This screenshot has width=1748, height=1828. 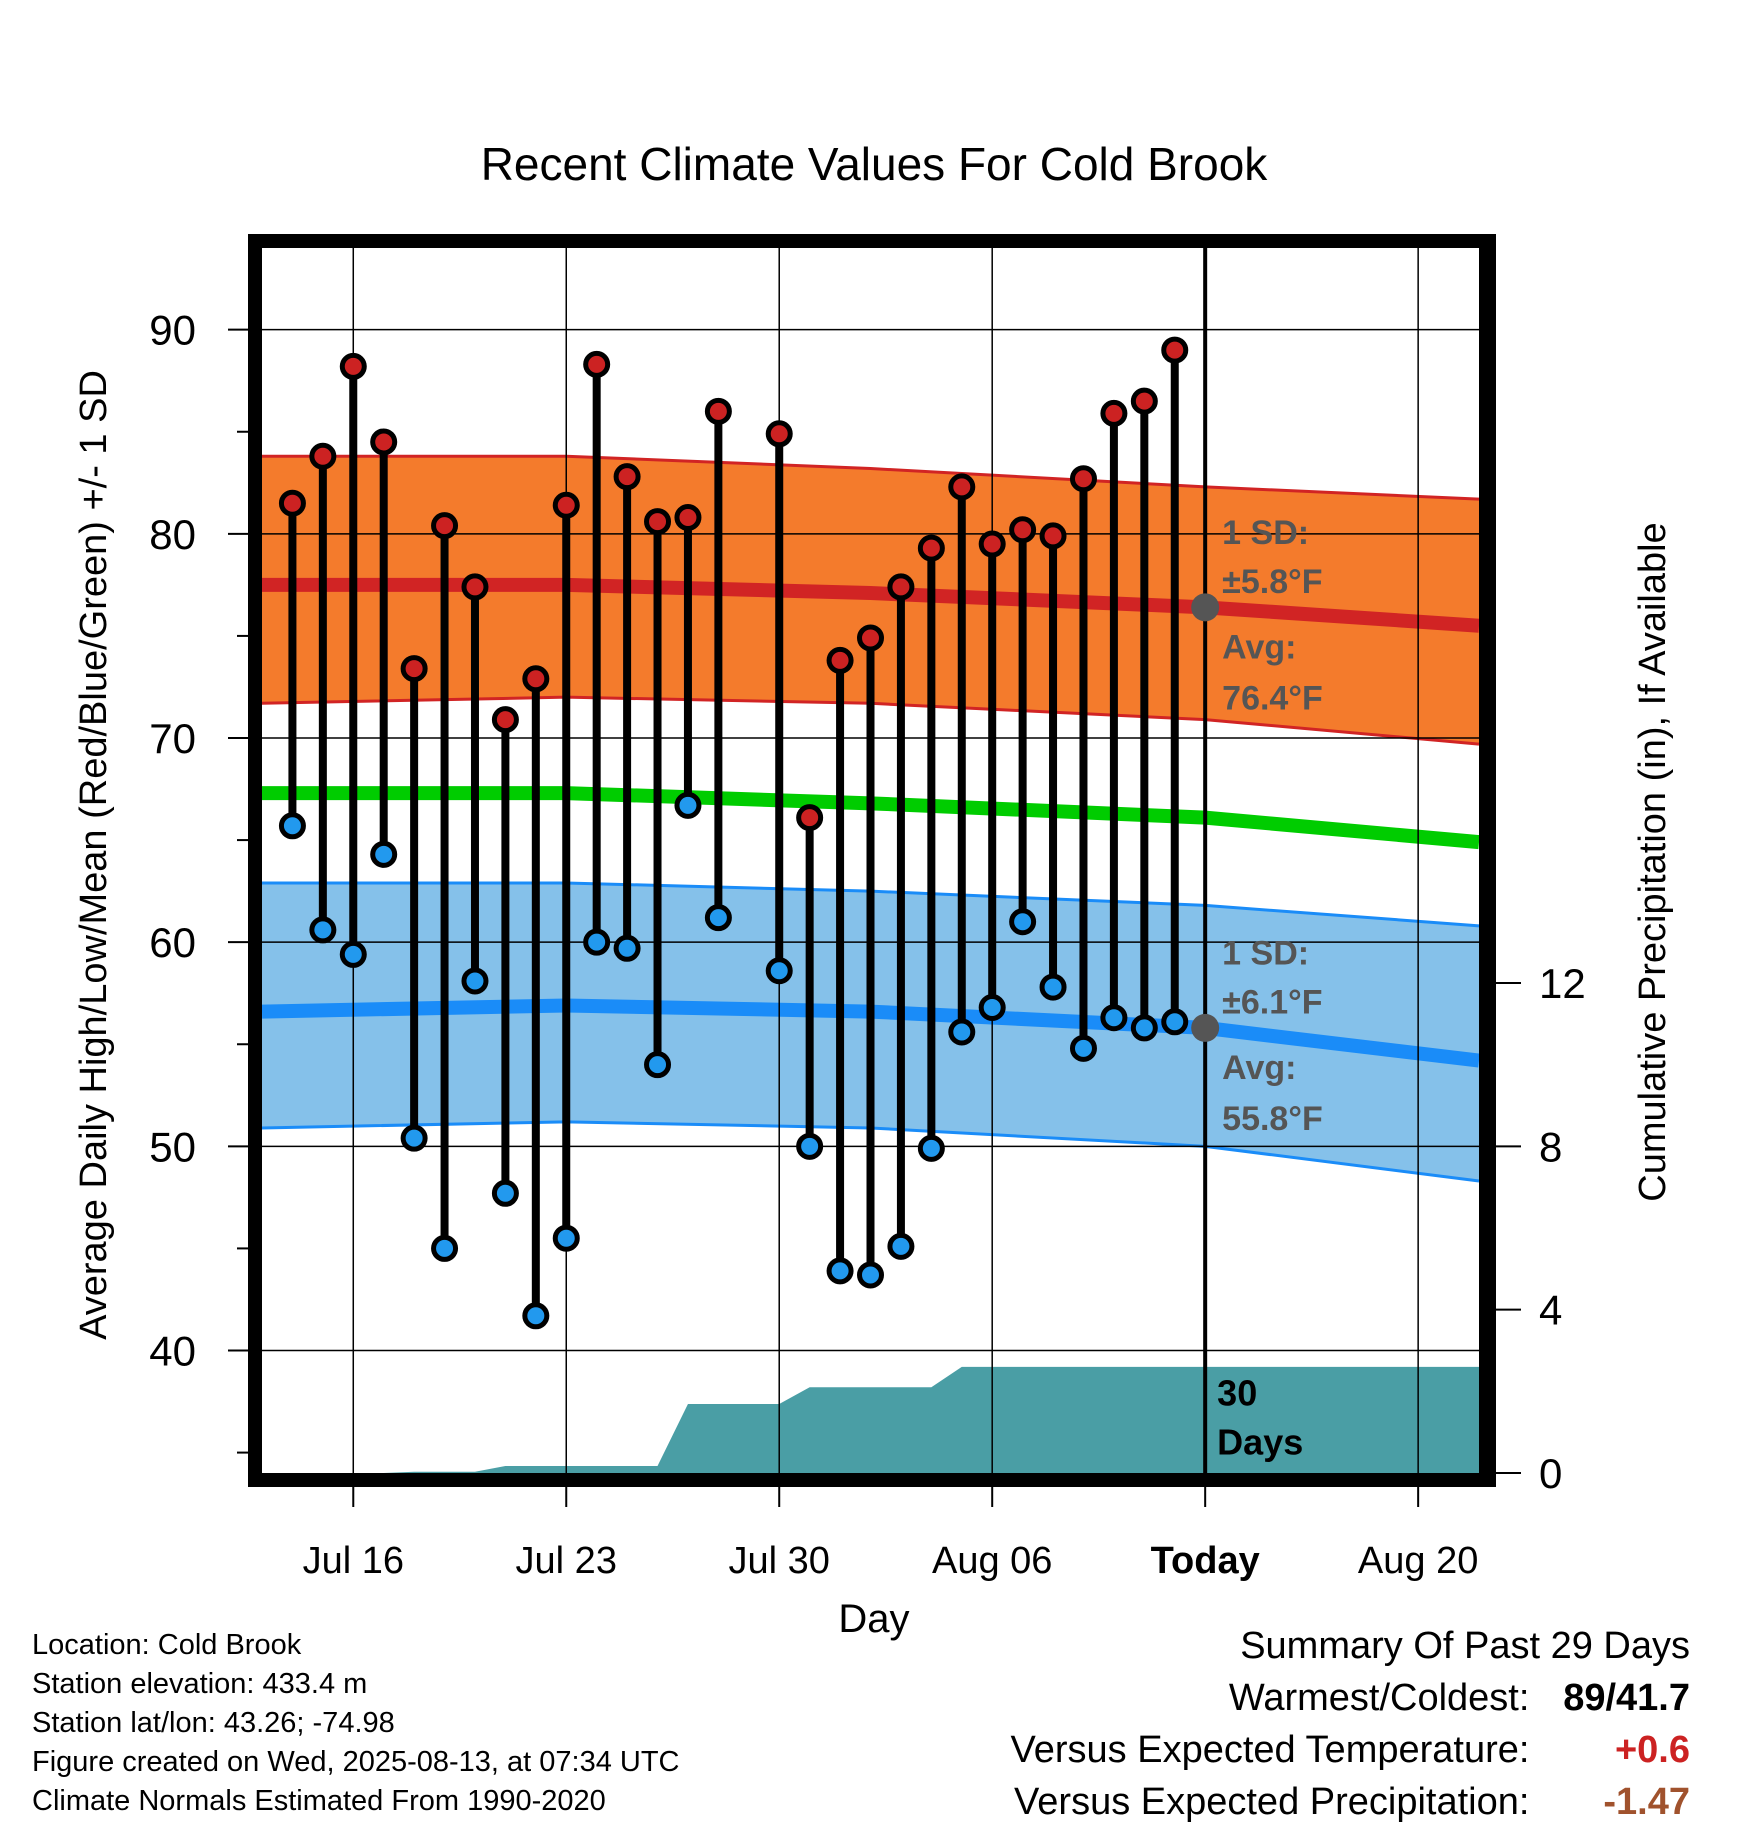 I want to click on normals-text: Climate Normals Estimated From 1990-2020, so click(x=319, y=1801).